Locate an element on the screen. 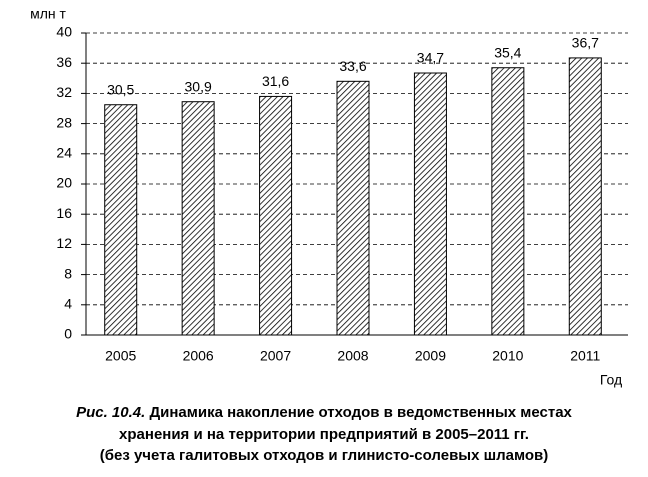 Image resolution: width=648 pixels, height=477 pixels. y-tick-label: 0 is located at coordinates (68, 334).